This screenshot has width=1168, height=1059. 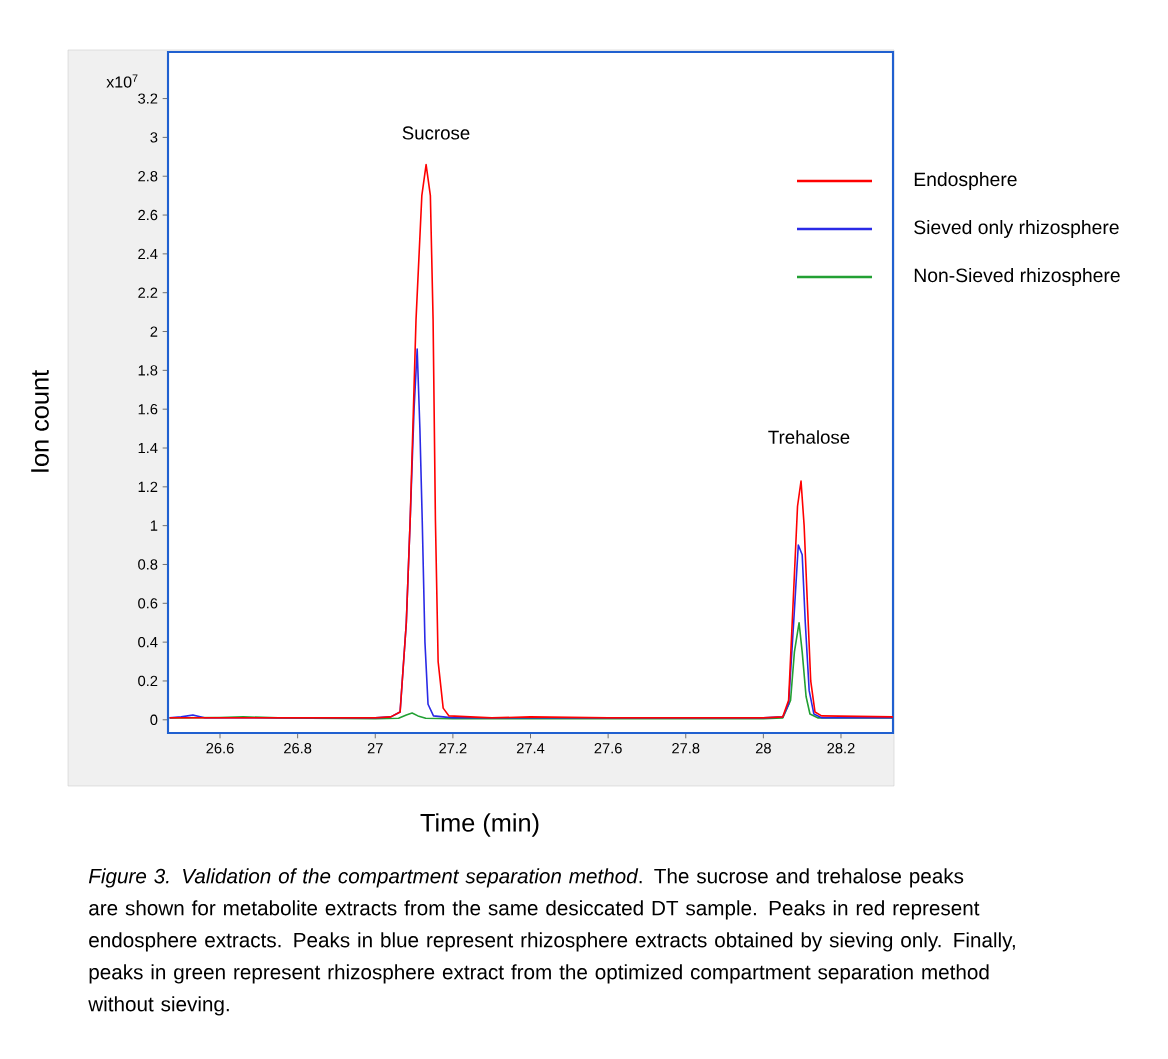 What do you see at coordinates (551, 942) in the screenshot?
I see `text: Figure 3. Validation of the compartment separation method. The sucrose and trehalose peaks are shown for metabolite extracts from the same desiccated DT sample. Peaks in red represent endosphere extracts. Peaks in blue represent rhizosphere extracts obtained by sieving only. Finally, peaks in green represent rhizosphere extract from the optimized compartment separation method without sieving.` at bounding box center [551, 942].